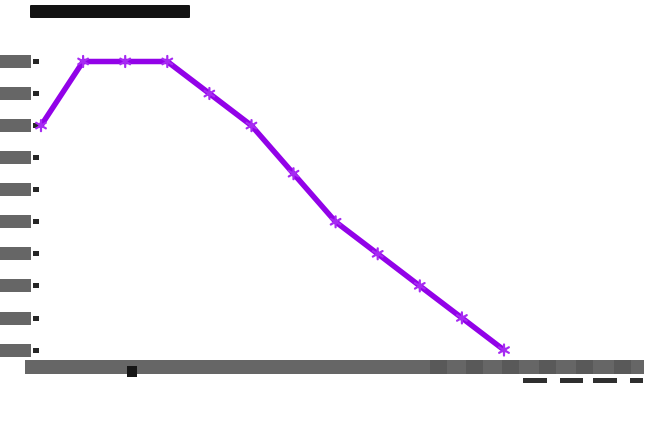  What do you see at coordinates (334, 367) in the screenshot?
I see `x-axis-label-band-redacted` at bounding box center [334, 367].